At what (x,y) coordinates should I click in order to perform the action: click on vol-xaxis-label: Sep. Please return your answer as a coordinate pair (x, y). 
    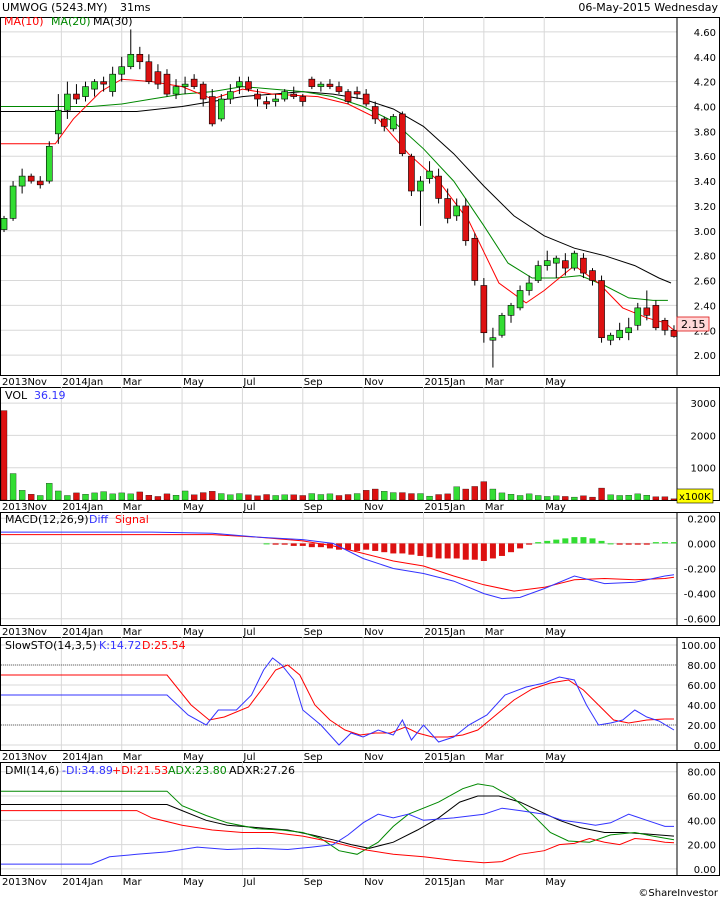
    Looking at the image, I should click on (313, 507).